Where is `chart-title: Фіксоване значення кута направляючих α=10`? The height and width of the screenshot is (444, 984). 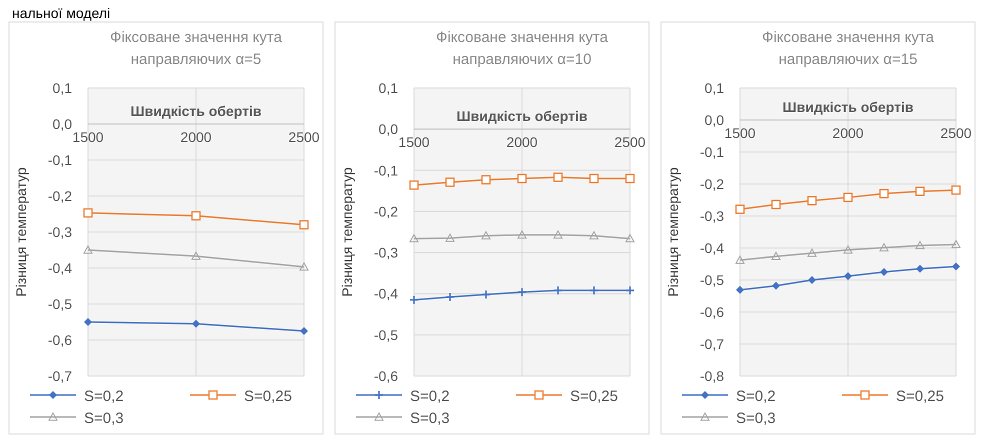 chart-title: Фіксоване значення кута направляючих α=10 is located at coordinates (522, 48).